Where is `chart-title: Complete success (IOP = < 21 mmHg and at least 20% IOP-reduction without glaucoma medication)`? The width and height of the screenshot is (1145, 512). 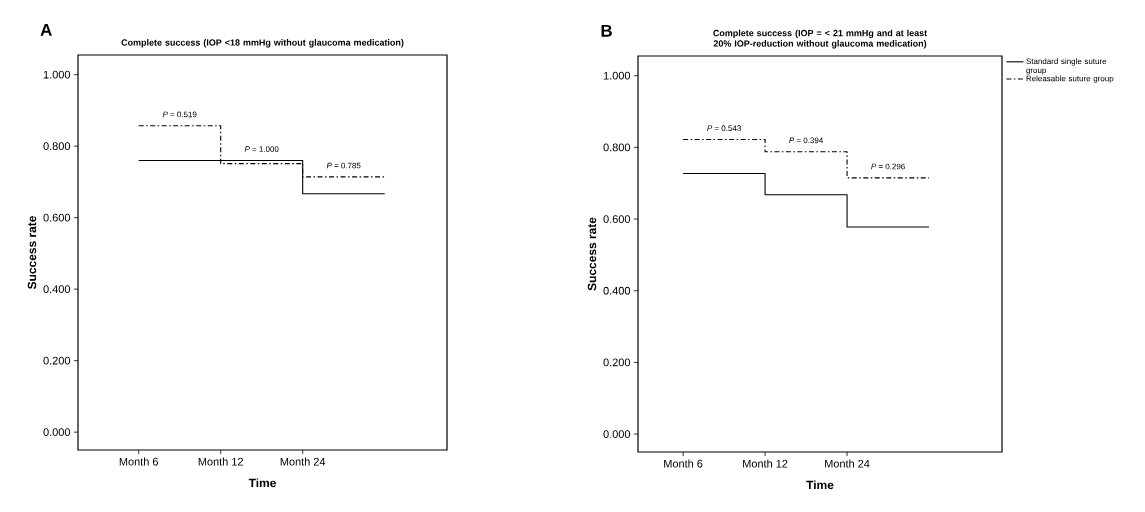 chart-title: Complete success (IOP = < 21 mmHg and at least 20% IOP-reduction without glaucoma medication) is located at coordinates (820, 39).